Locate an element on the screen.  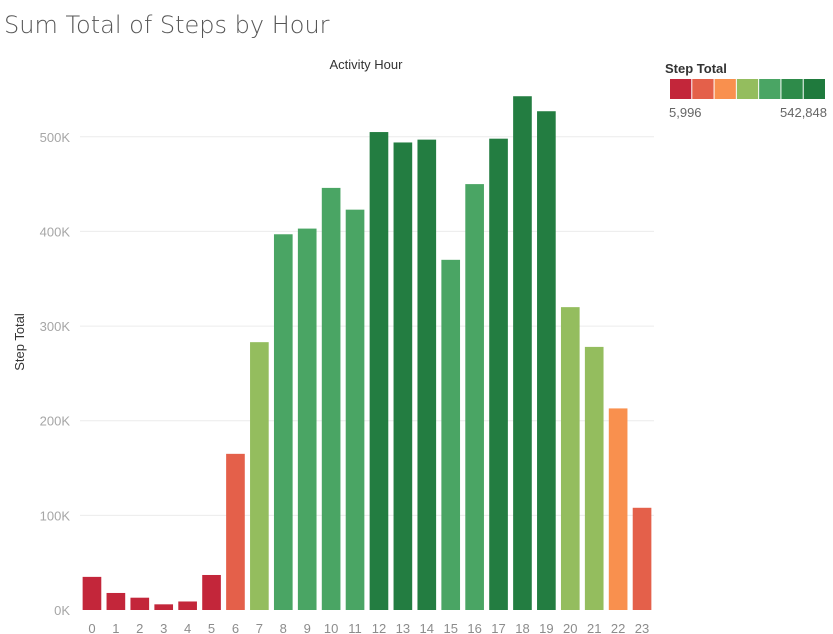
x-tick-label: 5 is located at coordinates (211, 627).